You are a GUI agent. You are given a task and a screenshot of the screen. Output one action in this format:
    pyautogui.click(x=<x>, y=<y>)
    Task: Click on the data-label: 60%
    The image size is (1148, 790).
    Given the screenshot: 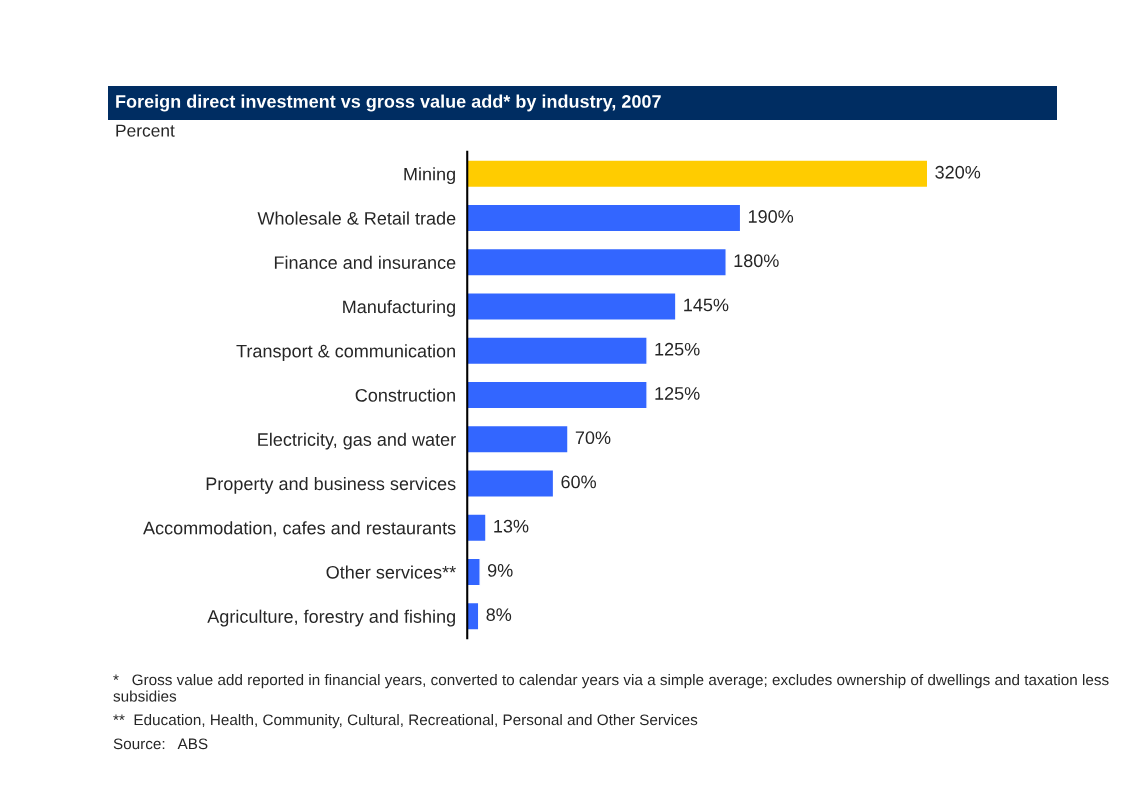 What is the action you would take?
    pyautogui.click(x=579, y=482)
    